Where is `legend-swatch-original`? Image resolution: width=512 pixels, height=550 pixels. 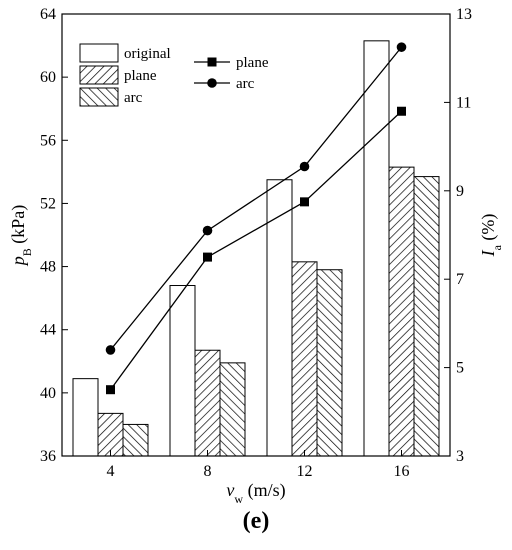
legend-swatch-original is located at coordinates (99, 53).